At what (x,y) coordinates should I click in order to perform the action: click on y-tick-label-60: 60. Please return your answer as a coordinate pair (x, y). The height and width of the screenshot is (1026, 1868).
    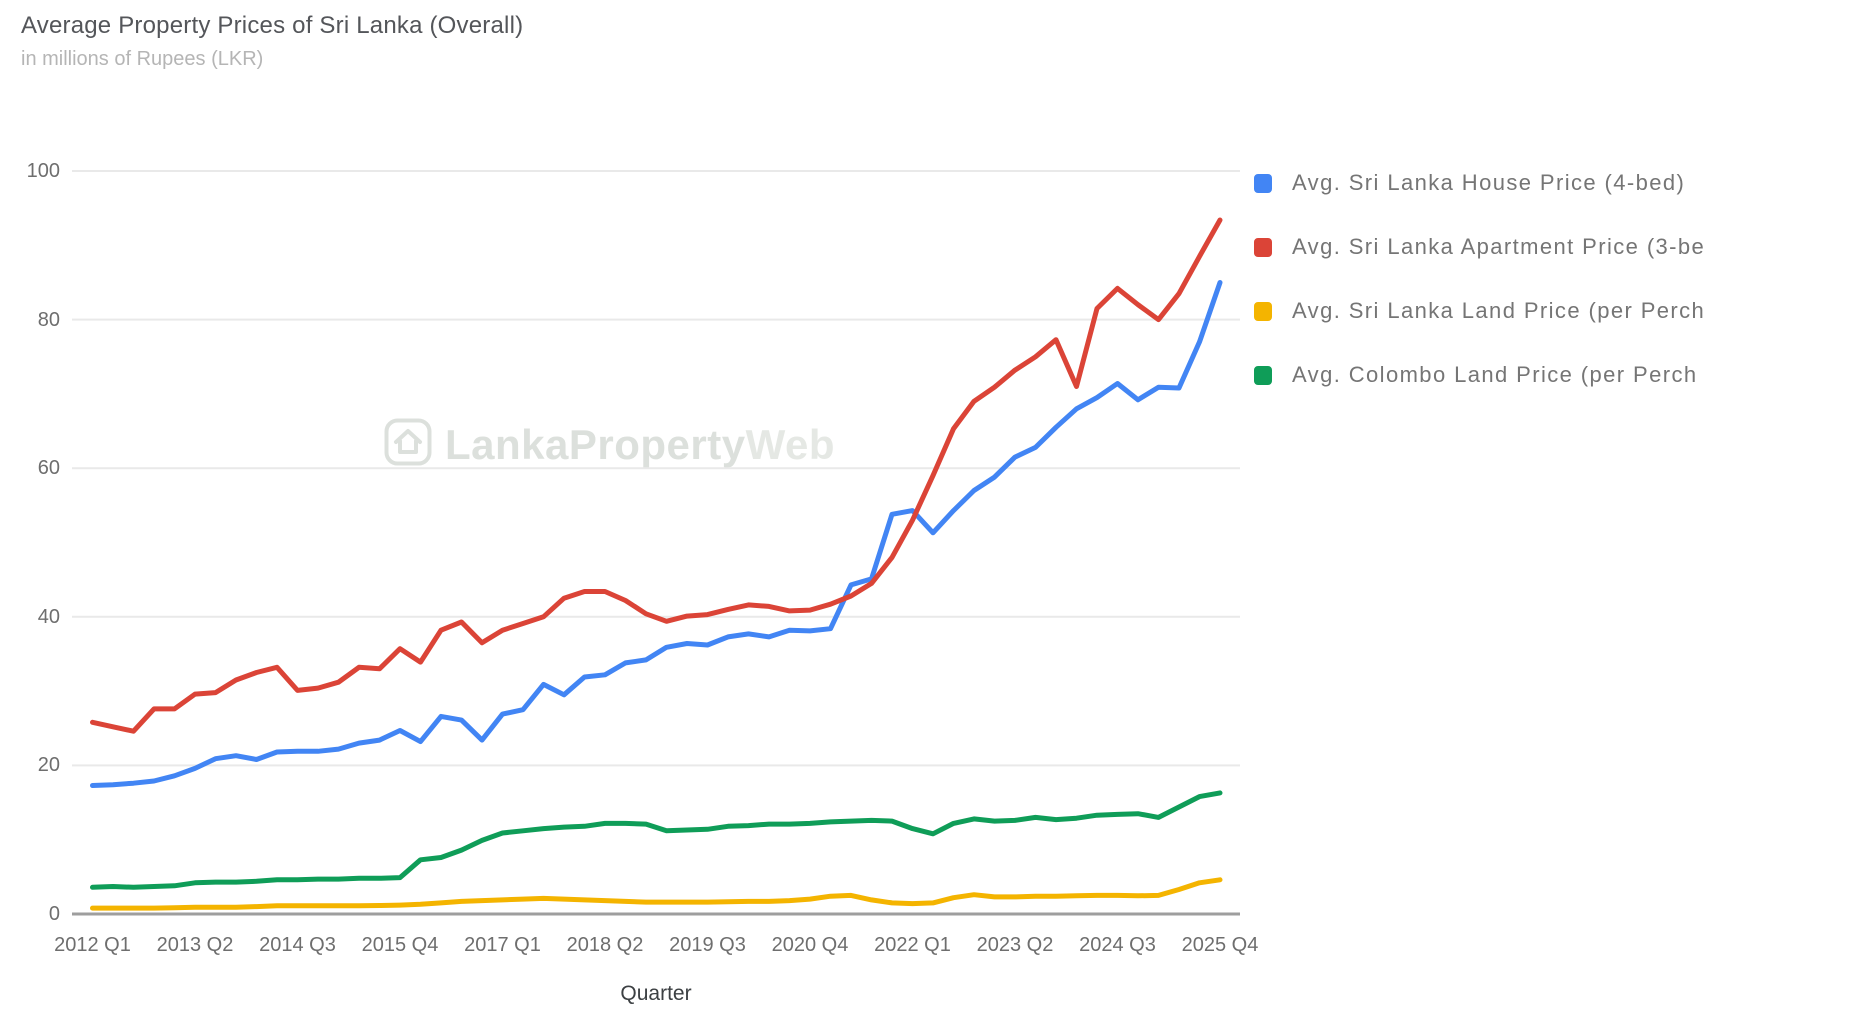
    Looking at the image, I should click on (48, 468).